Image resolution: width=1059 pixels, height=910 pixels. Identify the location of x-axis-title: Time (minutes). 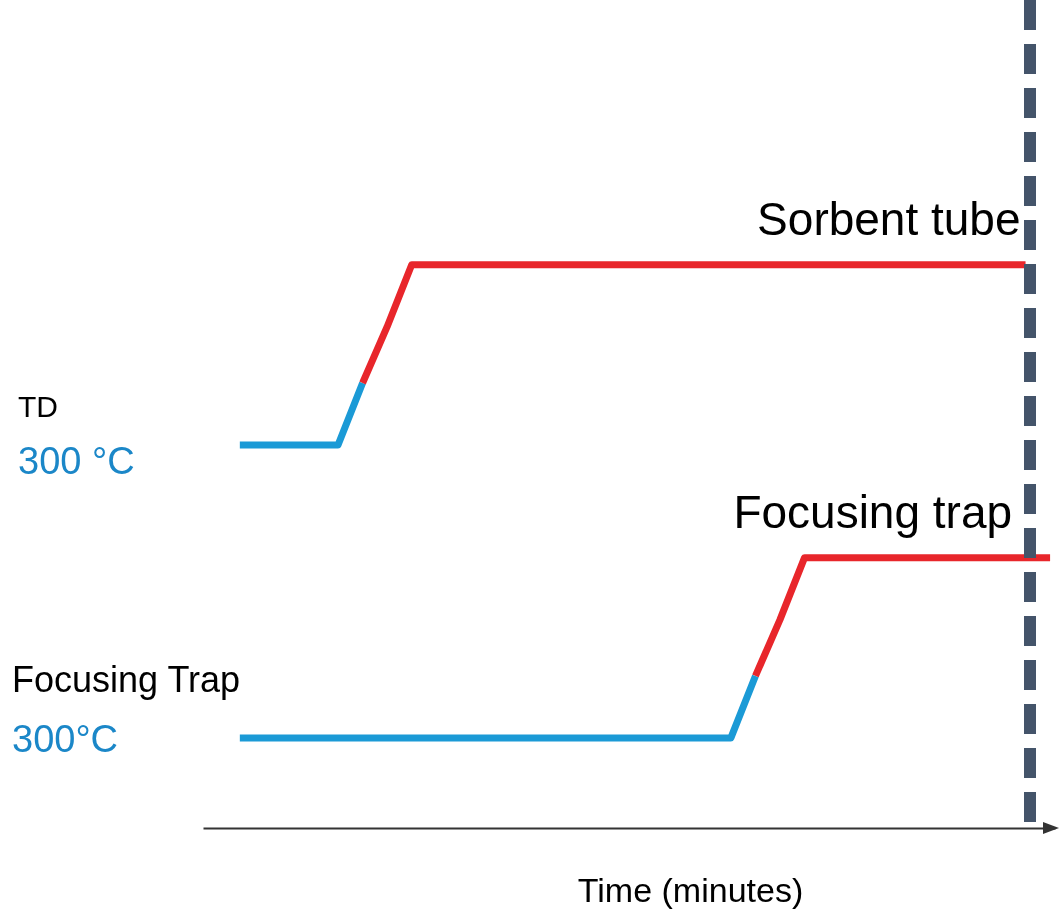
(690, 889).